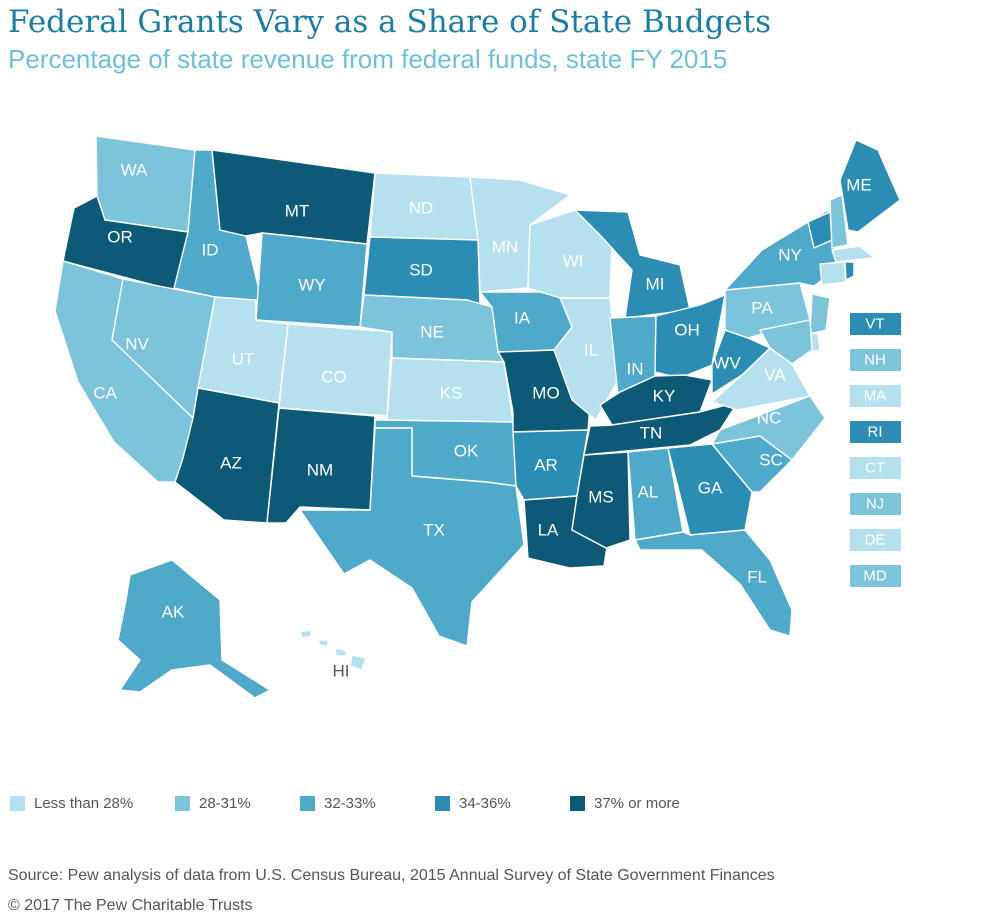 The width and height of the screenshot is (991, 921). What do you see at coordinates (545, 393) in the screenshot?
I see `state-label-MO: MO` at bounding box center [545, 393].